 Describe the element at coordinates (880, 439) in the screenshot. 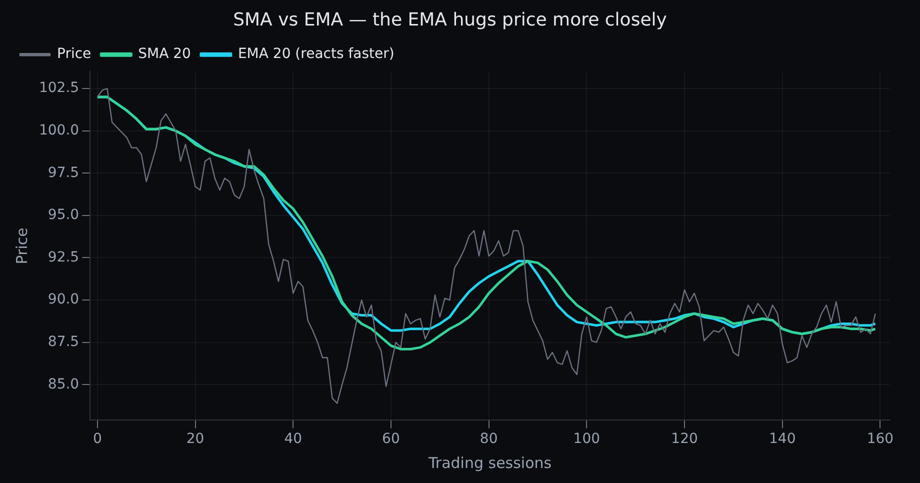

I see `x-tick-label: 160` at that location.